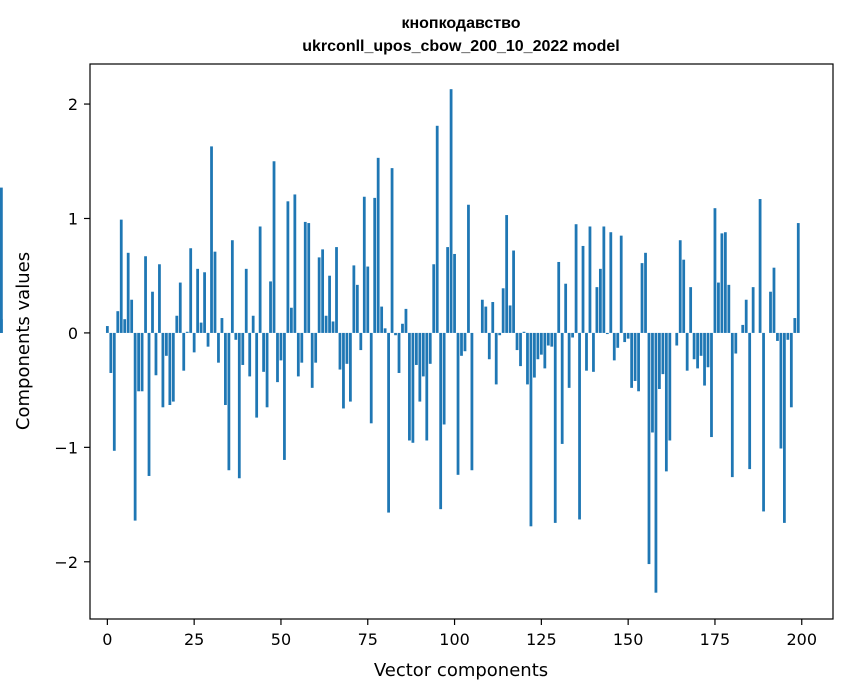 Image resolution: width=847 pixels, height=696 pixels. What do you see at coordinates (66, 562) in the screenshot?
I see `y-tick-label: −2` at bounding box center [66, 562].